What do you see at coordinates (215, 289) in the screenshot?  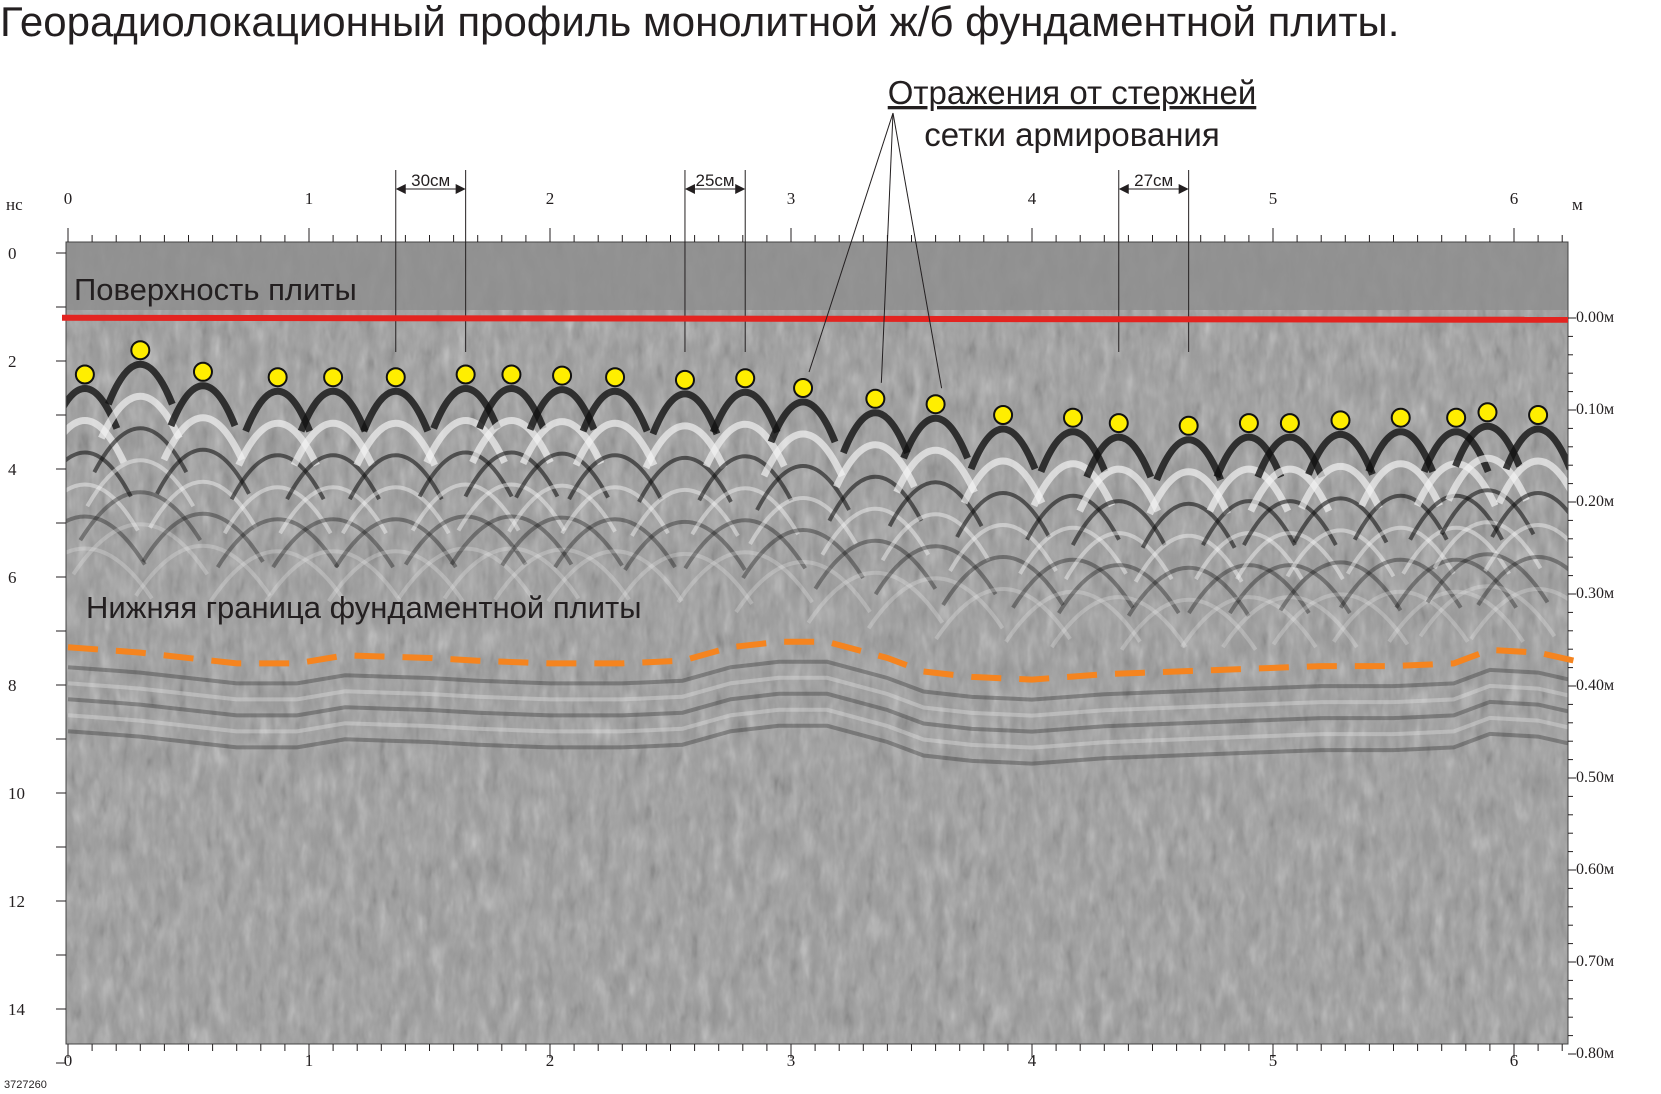 I see `surface-line-label: Поверхность плиты` at bounding box center [215, 289].